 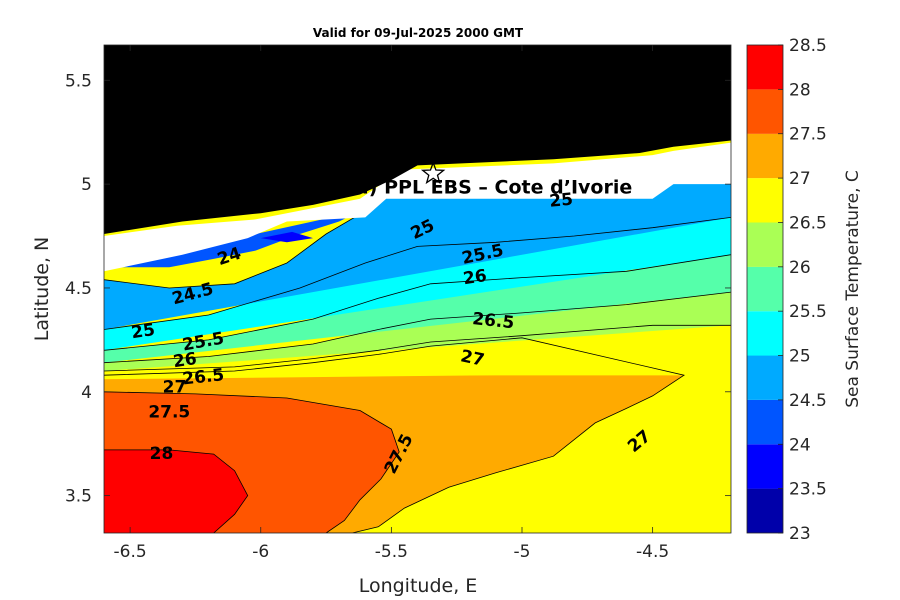 What do you see at coordinates (445, 188) in the screenshot?
I see `site-label: A (ONHYM) PPL EBS – Cote d’Ivorie` at bounding box center [445, 188].